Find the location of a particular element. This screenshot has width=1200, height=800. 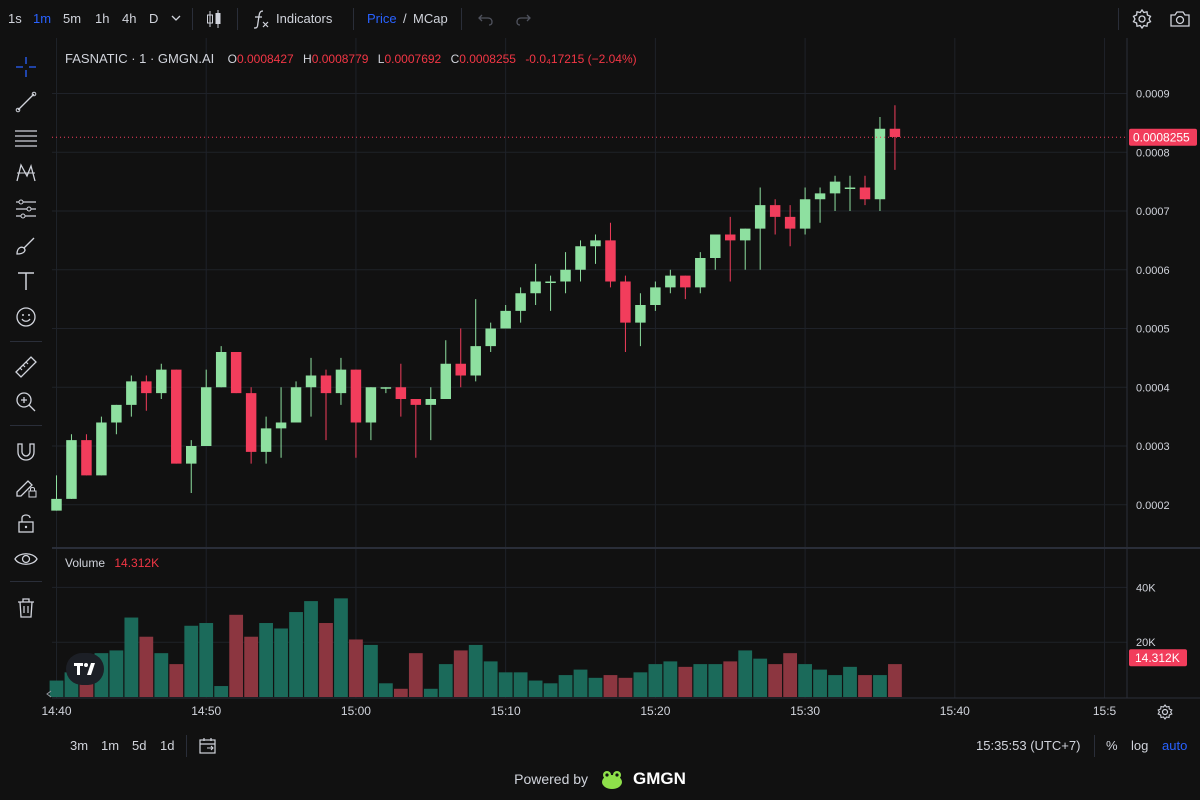

horizontal-lines-icon is located at coordinates (26, 138).